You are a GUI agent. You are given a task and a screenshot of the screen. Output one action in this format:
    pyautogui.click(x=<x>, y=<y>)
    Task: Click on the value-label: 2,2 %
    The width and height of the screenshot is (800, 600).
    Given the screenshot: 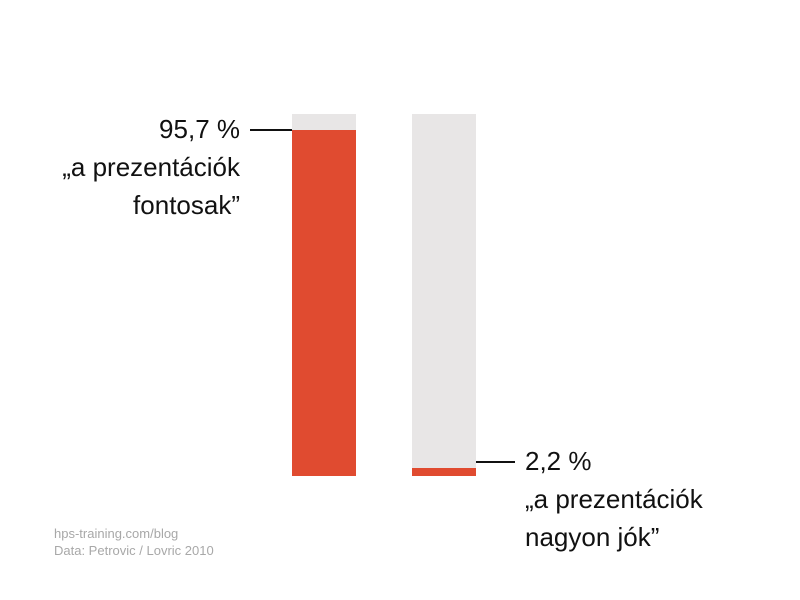 What is the action you would take?
    pyautogui.click(x=558, y=461)
    